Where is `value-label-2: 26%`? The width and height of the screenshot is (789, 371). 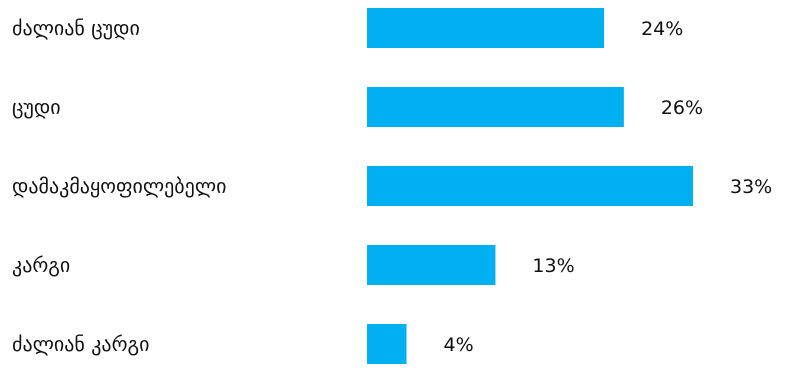
value-label-2: 26% is located at coordinates (682, 108).